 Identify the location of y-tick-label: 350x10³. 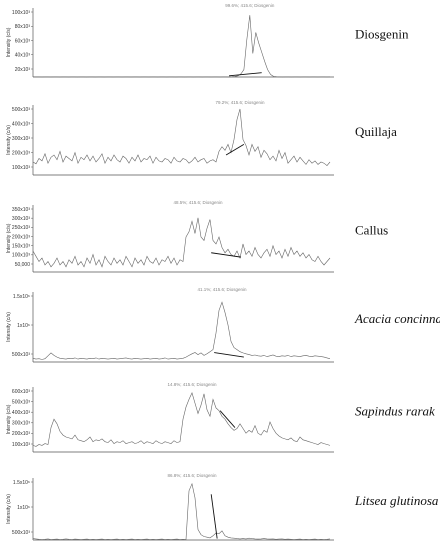
(21, 210).